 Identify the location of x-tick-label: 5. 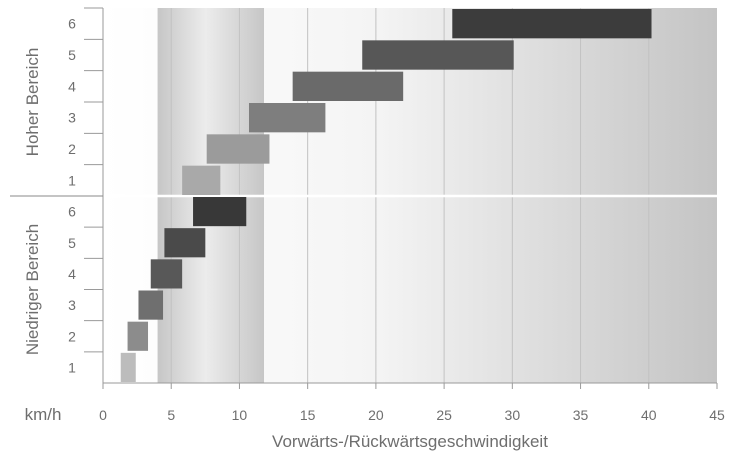
(171, 415).